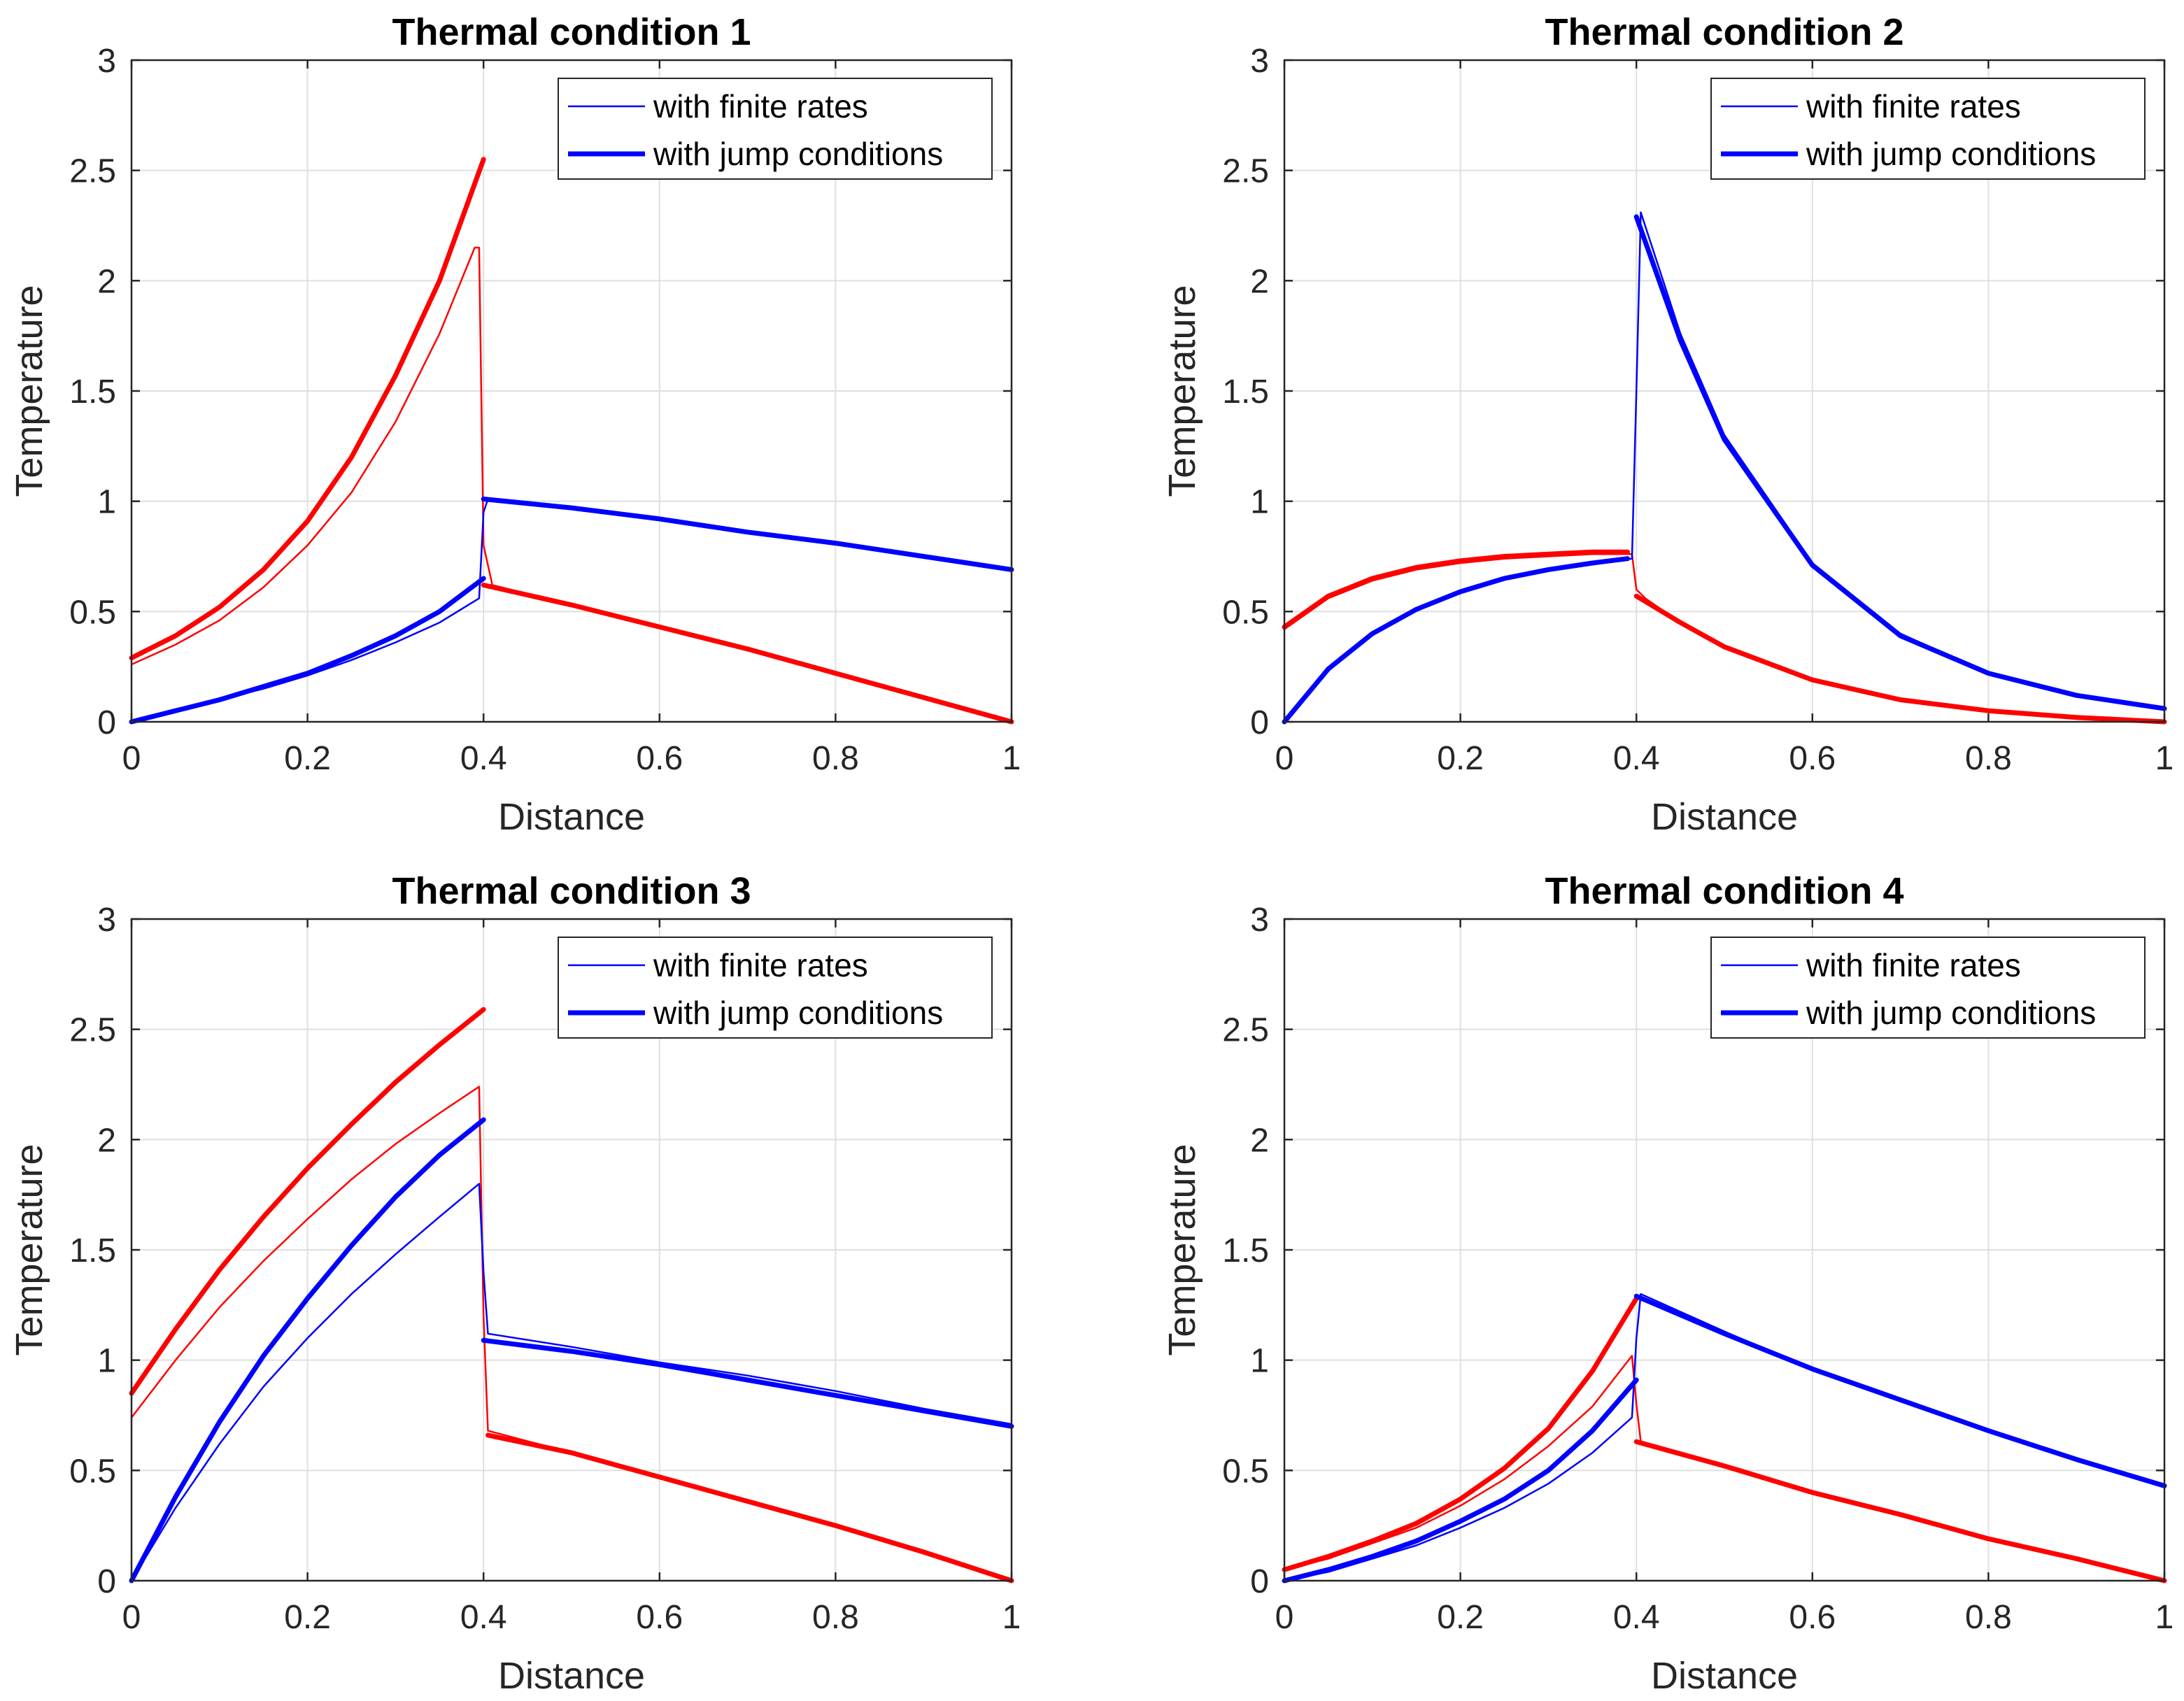 This screenshot has width=2184, height=1701. What do you see at coordinates (571, 32) in the screenshot?
I see `chart-title: Thermal condition 1` at bounding box center [571, 32].